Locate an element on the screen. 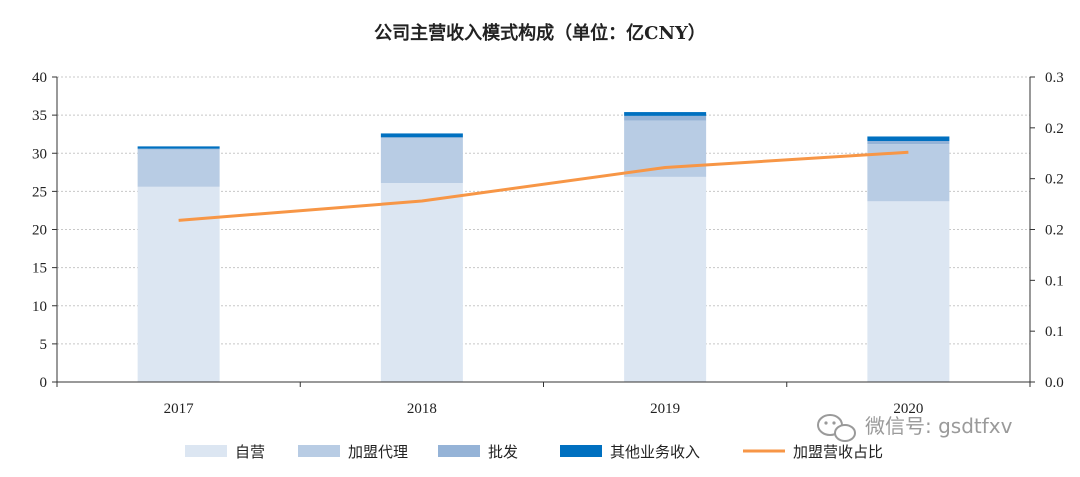 The height and width of the screenshot is (477, 1080). line-path is located at coordinates (543, 186).